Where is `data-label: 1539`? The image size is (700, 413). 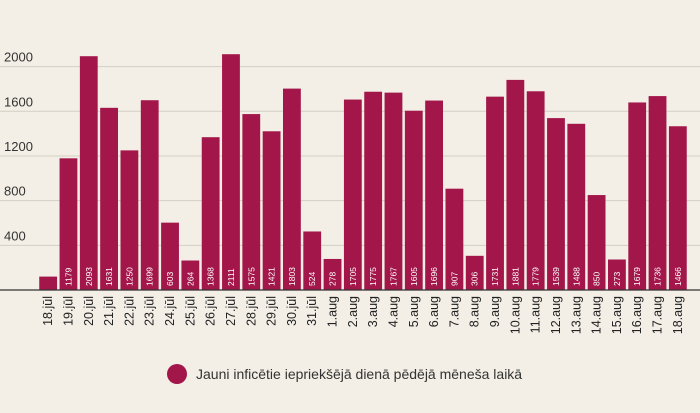
data-label: 1539 is located at coordinates (556, 276).